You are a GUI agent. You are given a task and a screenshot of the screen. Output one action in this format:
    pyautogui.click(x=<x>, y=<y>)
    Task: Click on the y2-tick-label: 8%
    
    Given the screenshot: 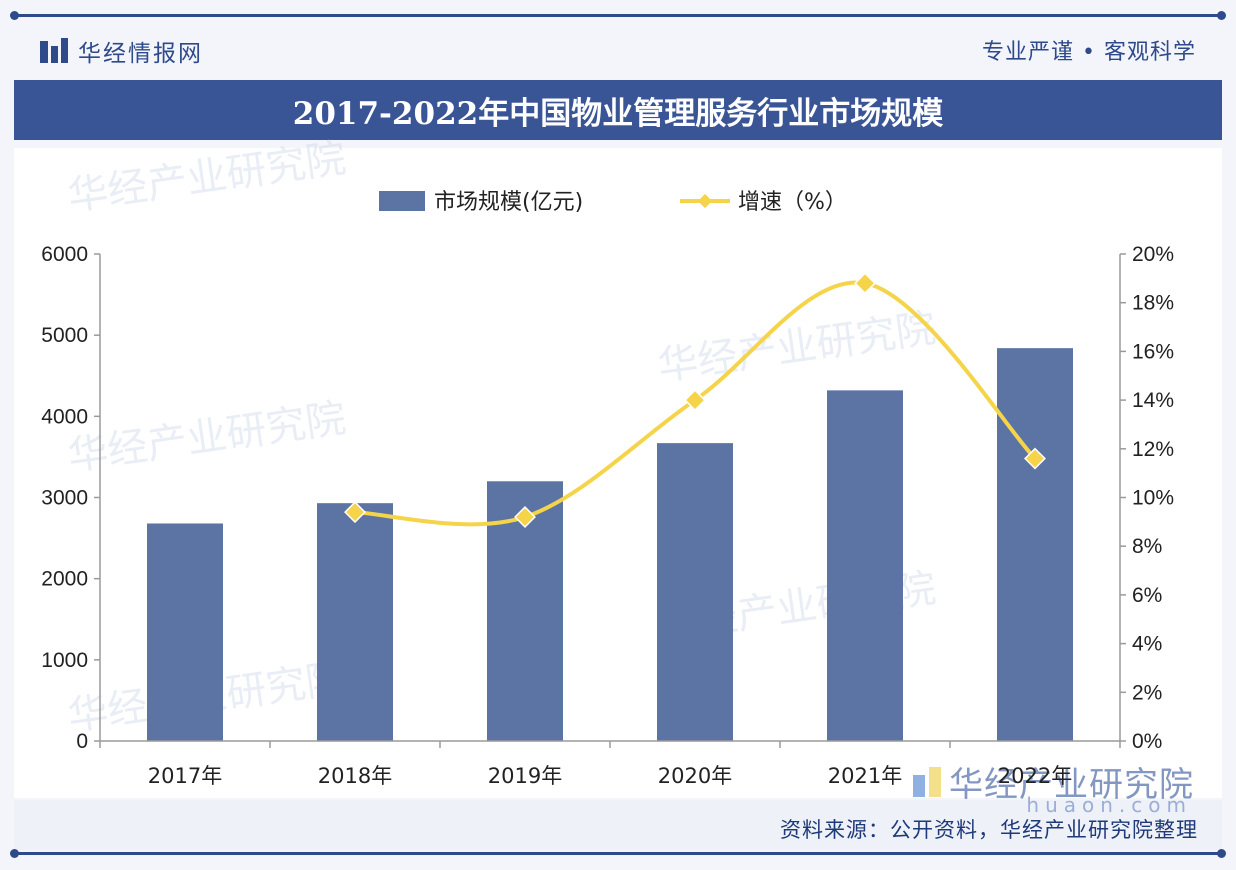 What is the action you would take?
    pyautogui.click(x=1147, y=546)
    